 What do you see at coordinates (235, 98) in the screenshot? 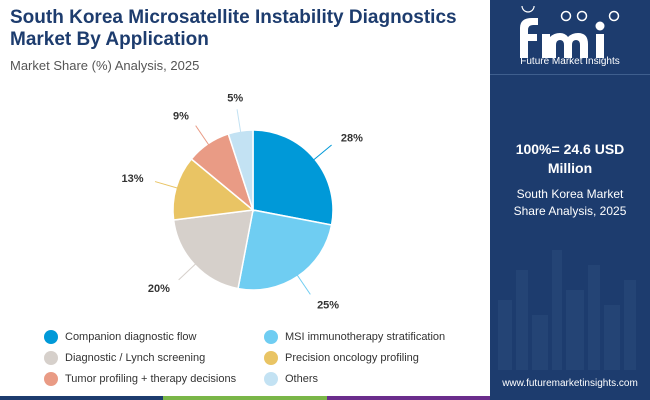
I see `slice-data-label: 5%` at bounding box center [235, 98].